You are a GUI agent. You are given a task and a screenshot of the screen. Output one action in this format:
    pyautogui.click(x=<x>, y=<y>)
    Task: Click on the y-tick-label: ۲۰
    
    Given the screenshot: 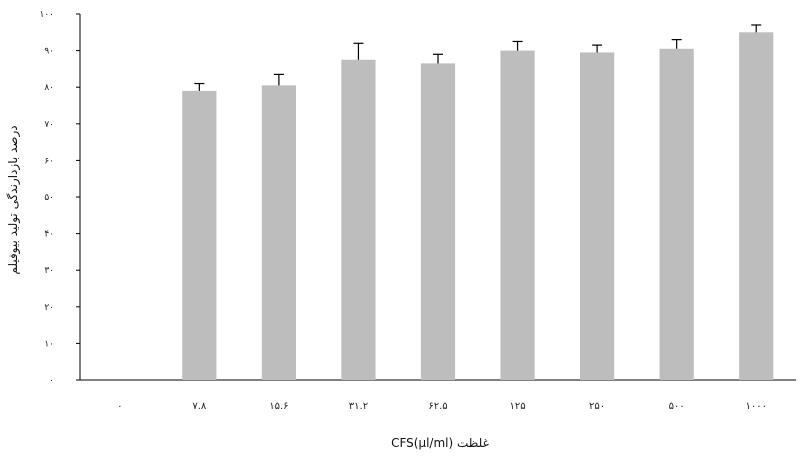 What is the action you would take?
    pyautogui.click(x=49, y=308)
    